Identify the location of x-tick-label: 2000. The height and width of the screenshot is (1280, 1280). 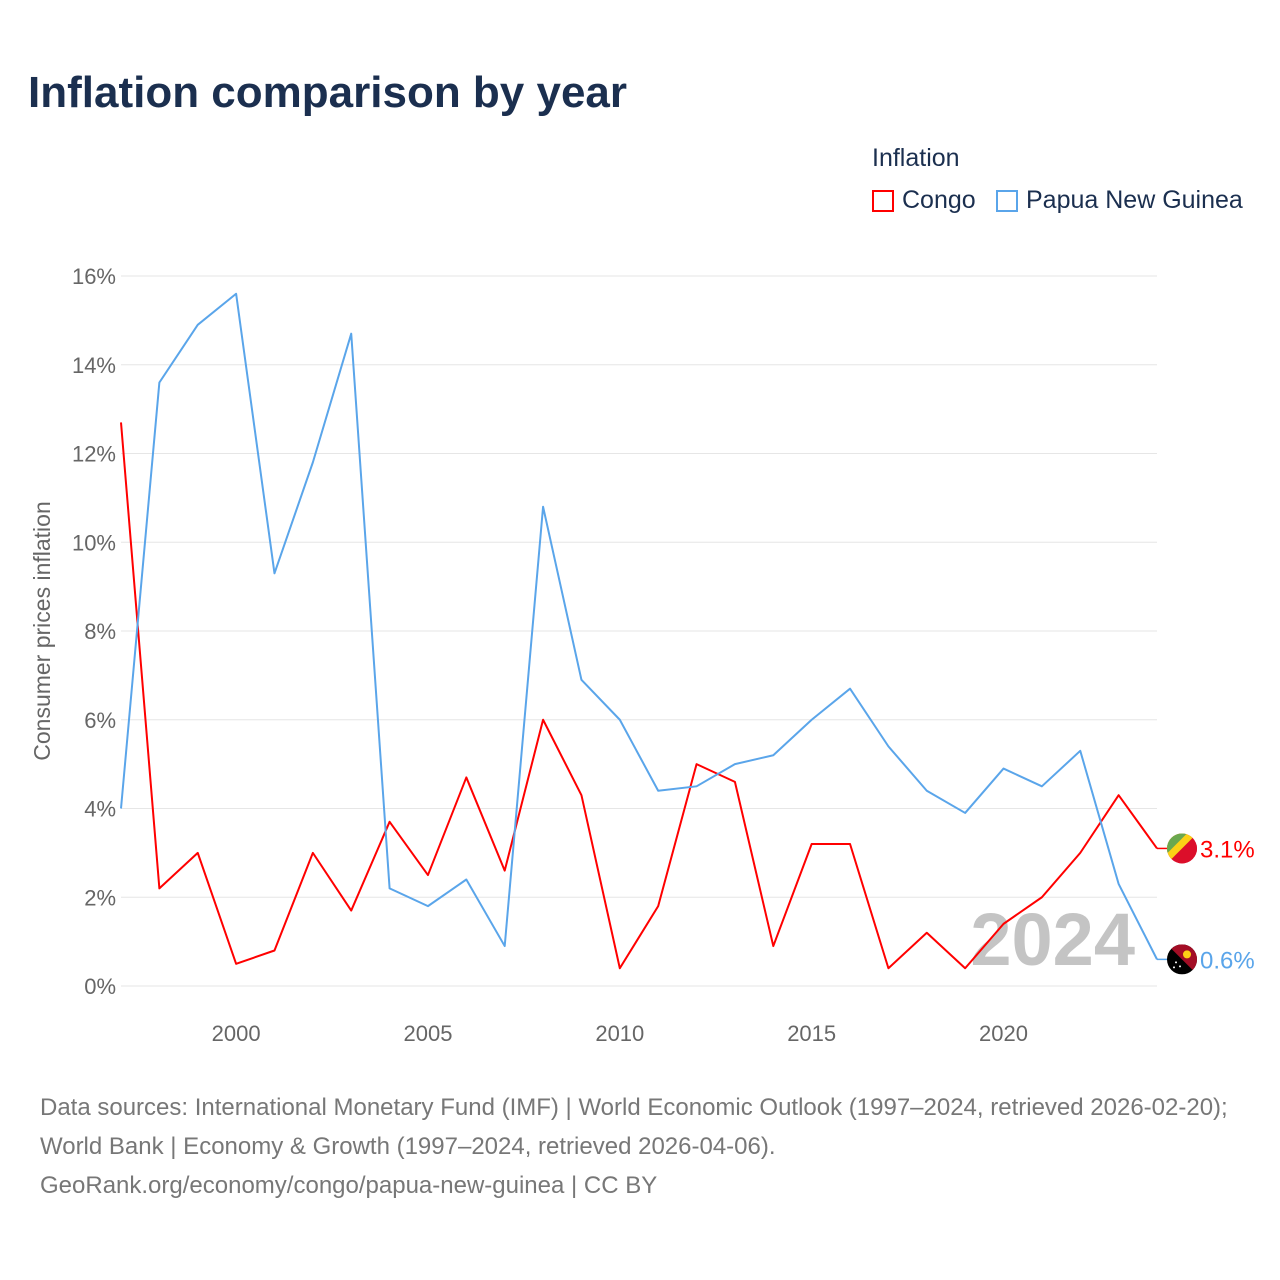
(236, 1033).